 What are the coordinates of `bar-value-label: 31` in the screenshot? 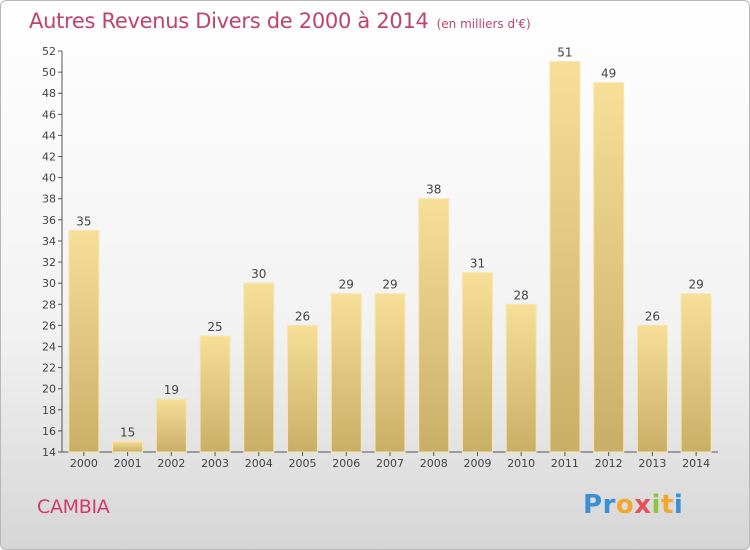 It's located at (477, 264).